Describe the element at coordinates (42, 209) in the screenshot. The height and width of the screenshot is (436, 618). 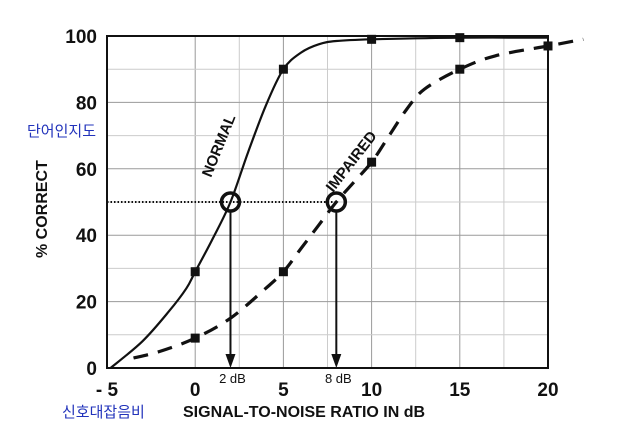
I see `y-axis-title: % CORRECT` at that location.